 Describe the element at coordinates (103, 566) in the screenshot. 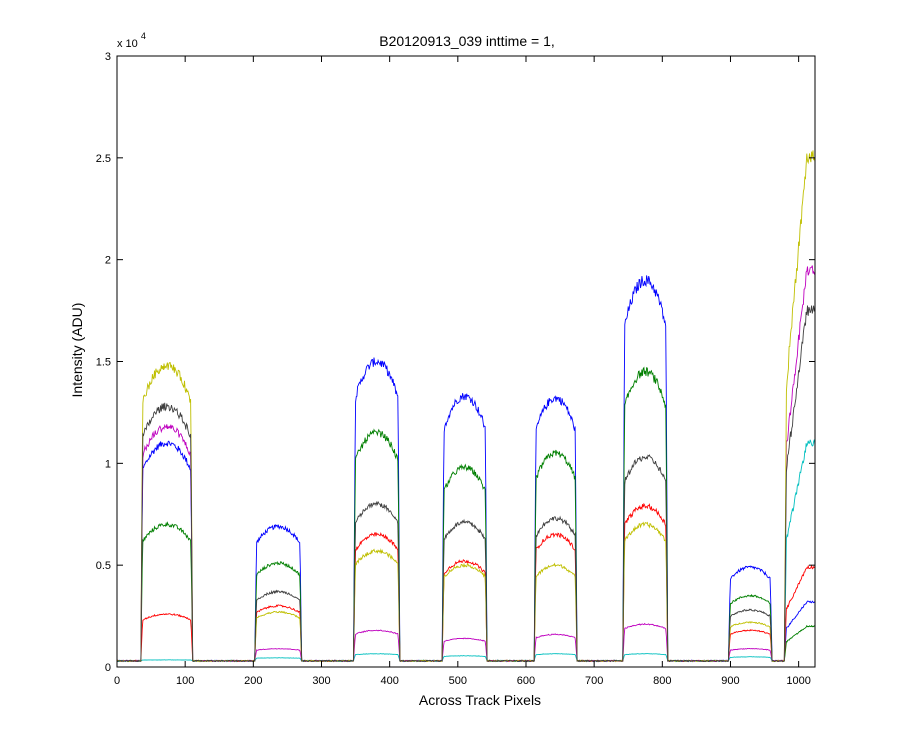

I see `y-tick-label: 0.5` at that location.